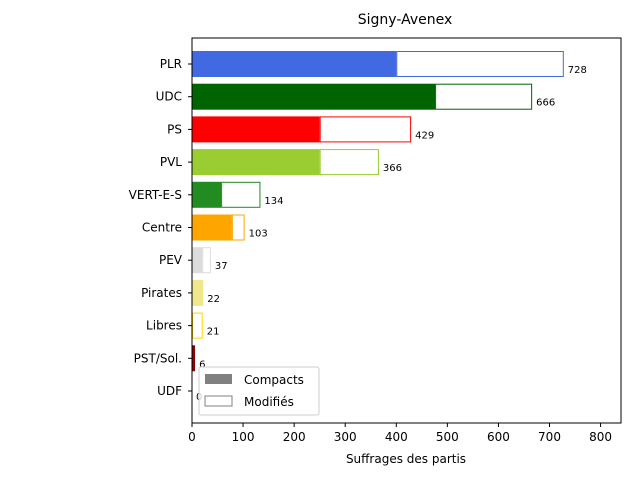  I want to click on bar-modifies-libres, so click(197, 325).